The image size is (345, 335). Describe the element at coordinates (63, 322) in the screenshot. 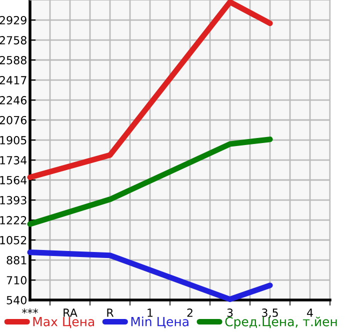

I see `legend-label: Max Цена` at that location.